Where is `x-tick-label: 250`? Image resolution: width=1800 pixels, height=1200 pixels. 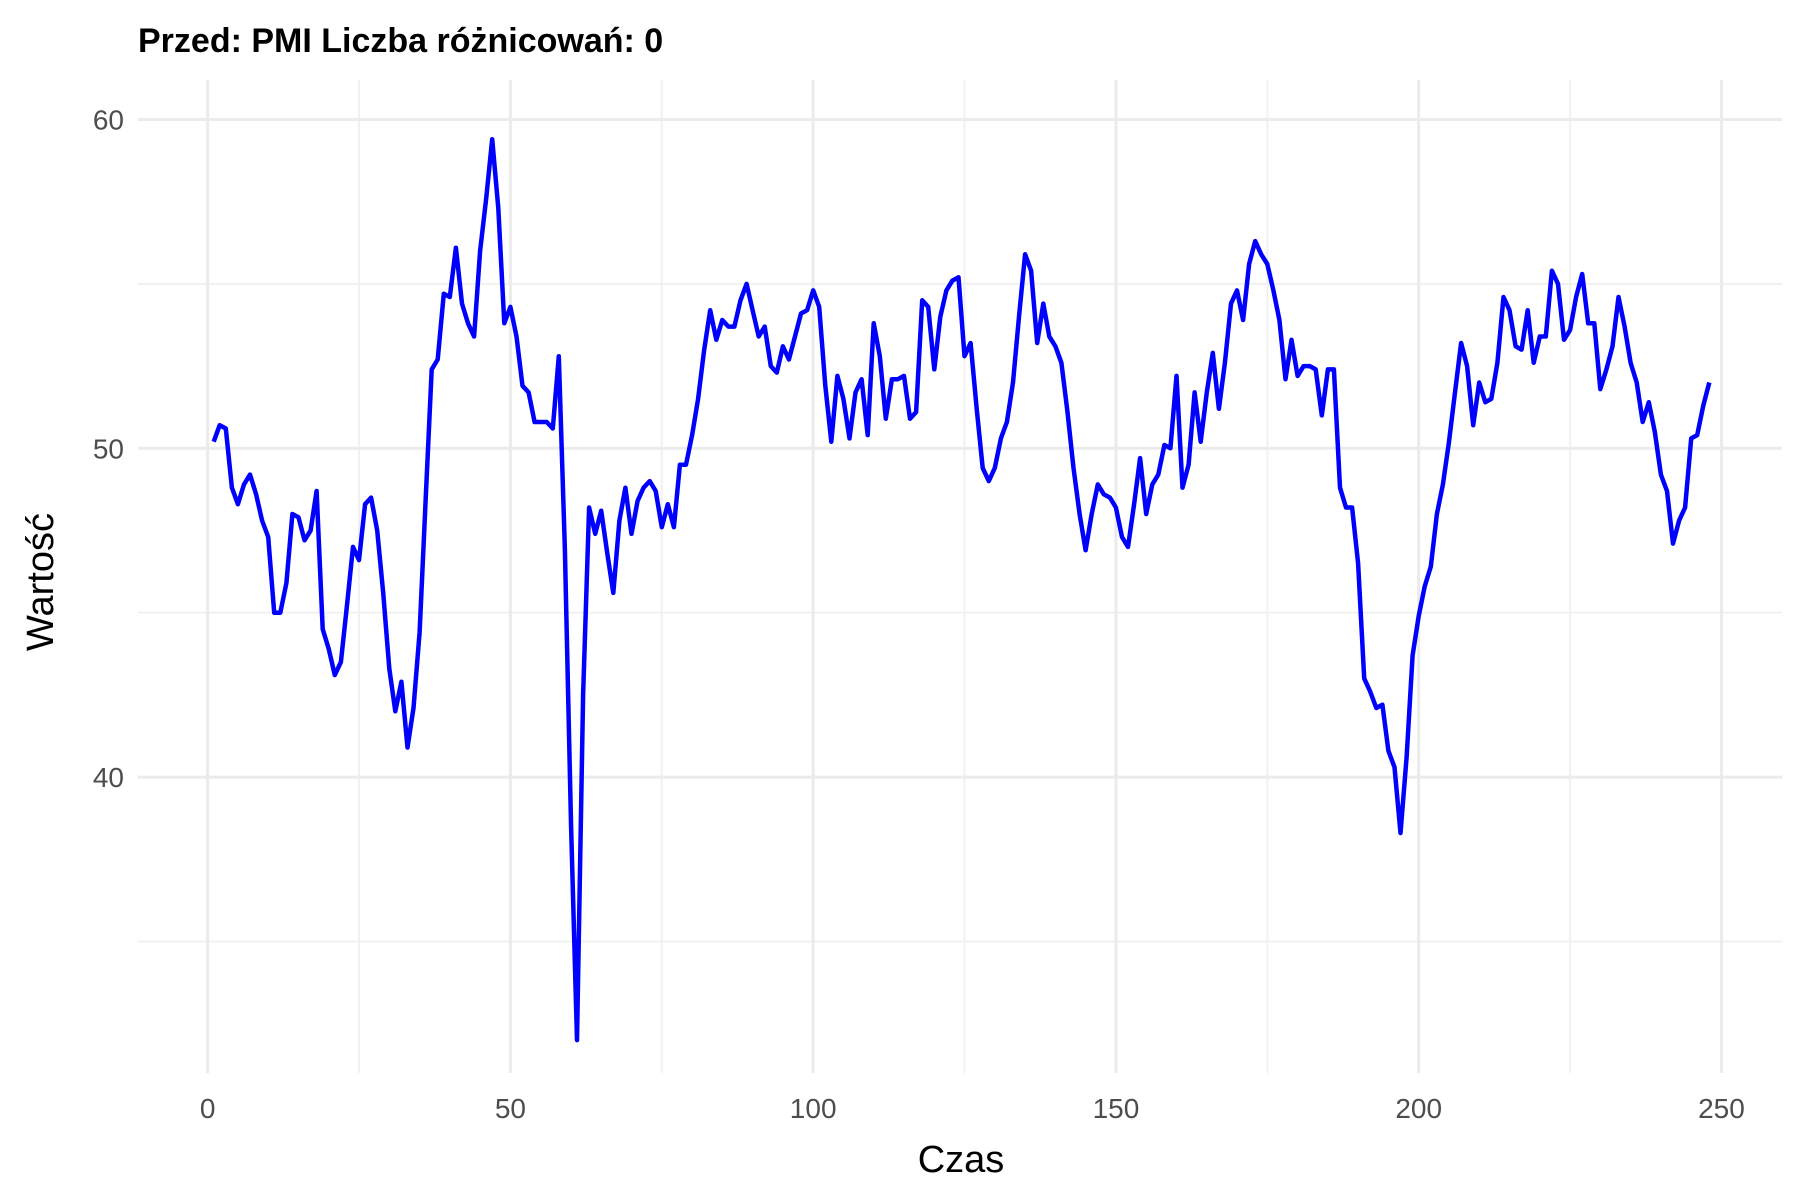 x-tick-label: 250 is located at coordinates (1721, 1108).